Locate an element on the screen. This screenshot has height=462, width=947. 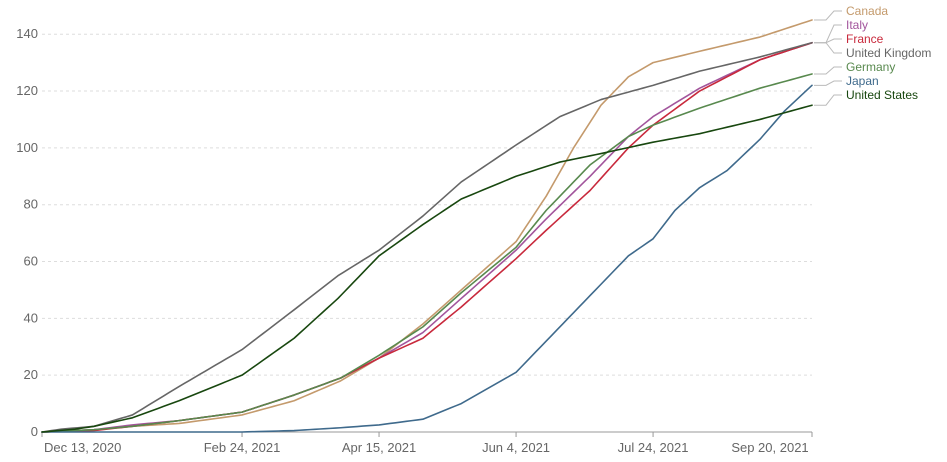
legend-label: Italy is located at coordinates (857, 25).